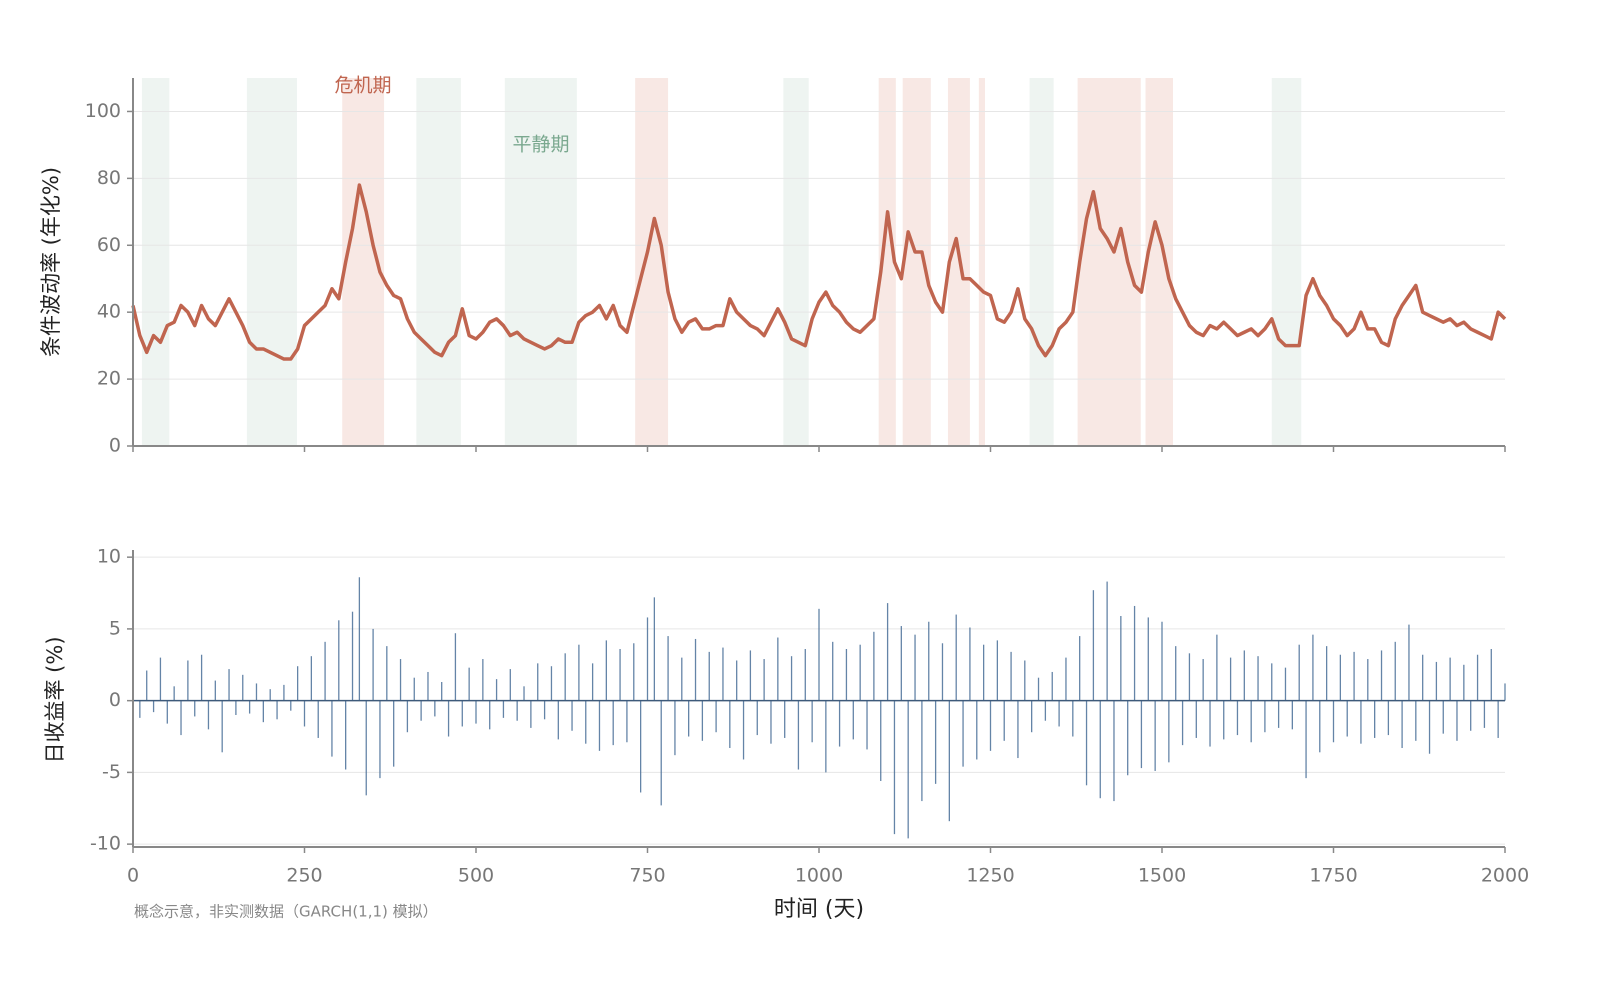  I want to click on y-tick-label: -10, so click(105, 844).